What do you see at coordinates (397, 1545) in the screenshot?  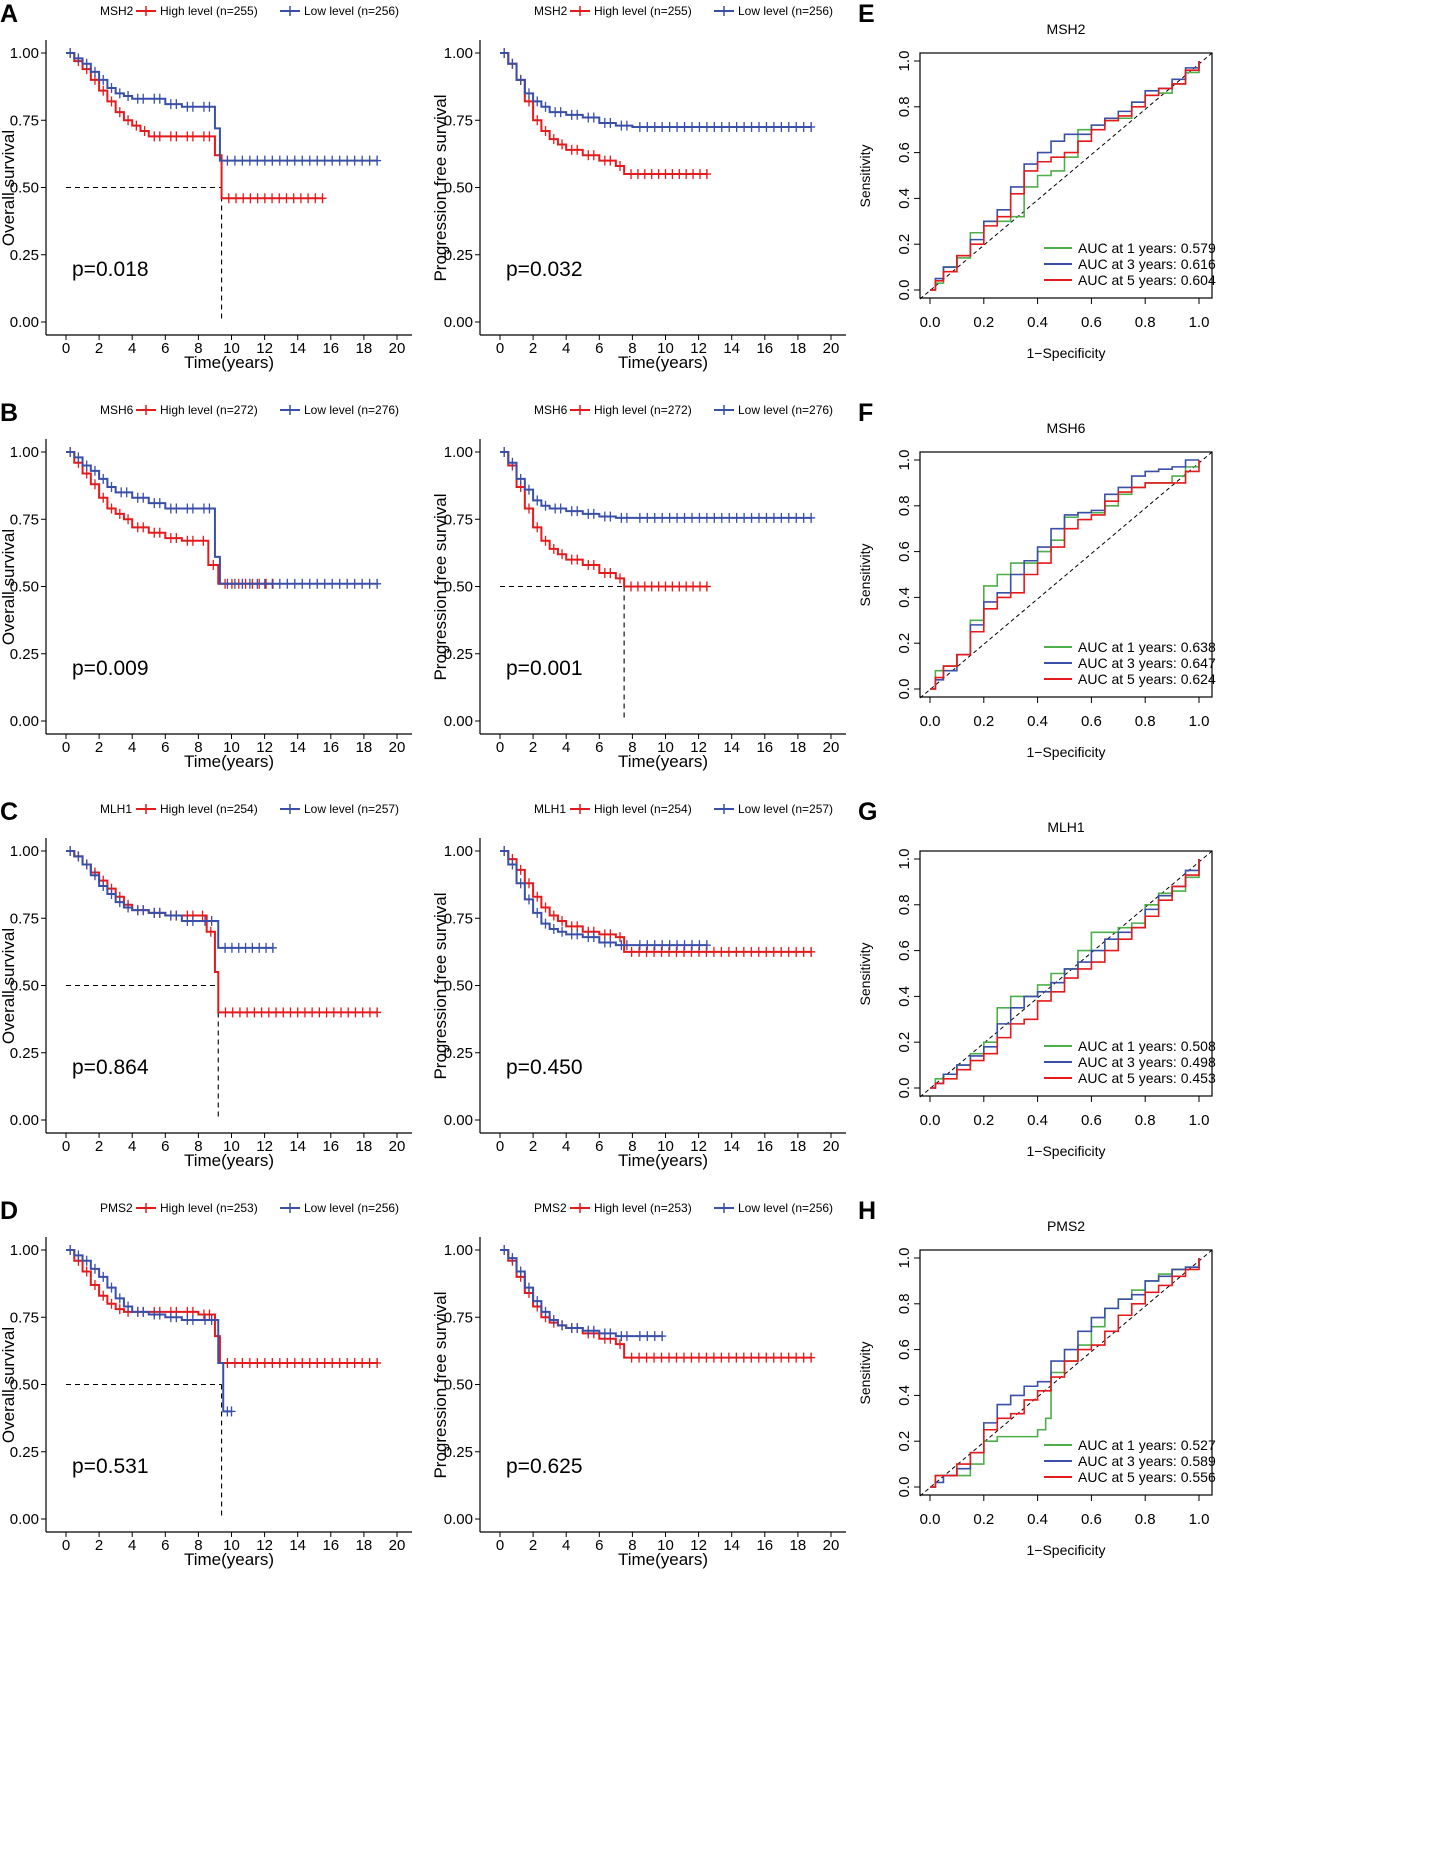 I see `x-tick-label: 20` at bounding box center [397, 1545].